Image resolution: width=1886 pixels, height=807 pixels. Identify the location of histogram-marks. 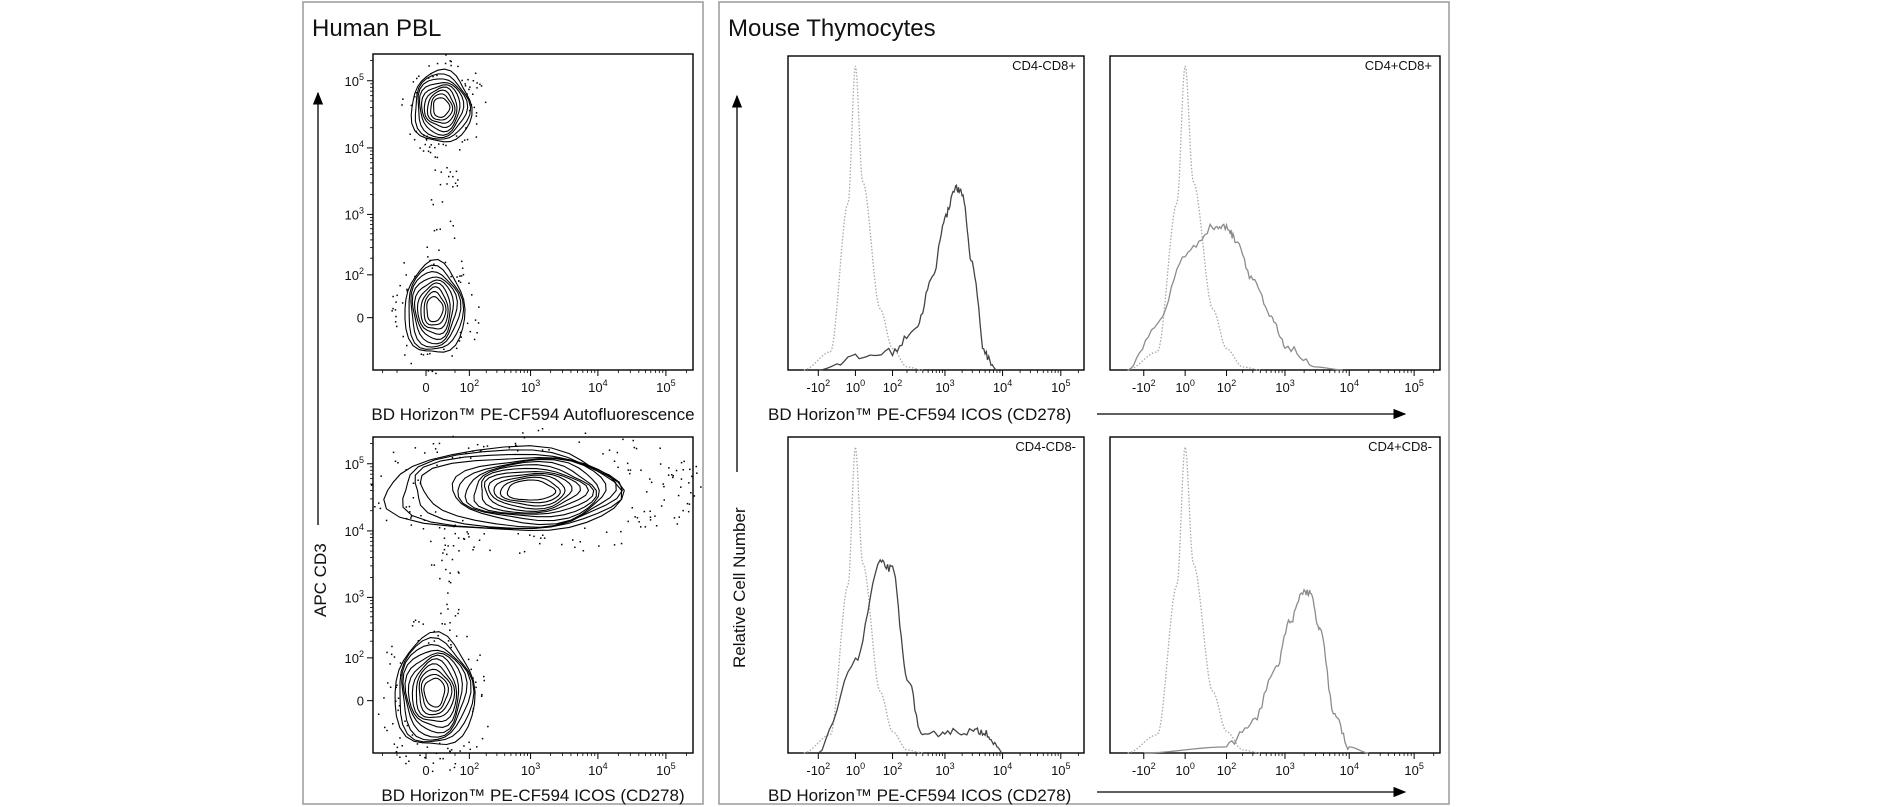
(1235, 218).